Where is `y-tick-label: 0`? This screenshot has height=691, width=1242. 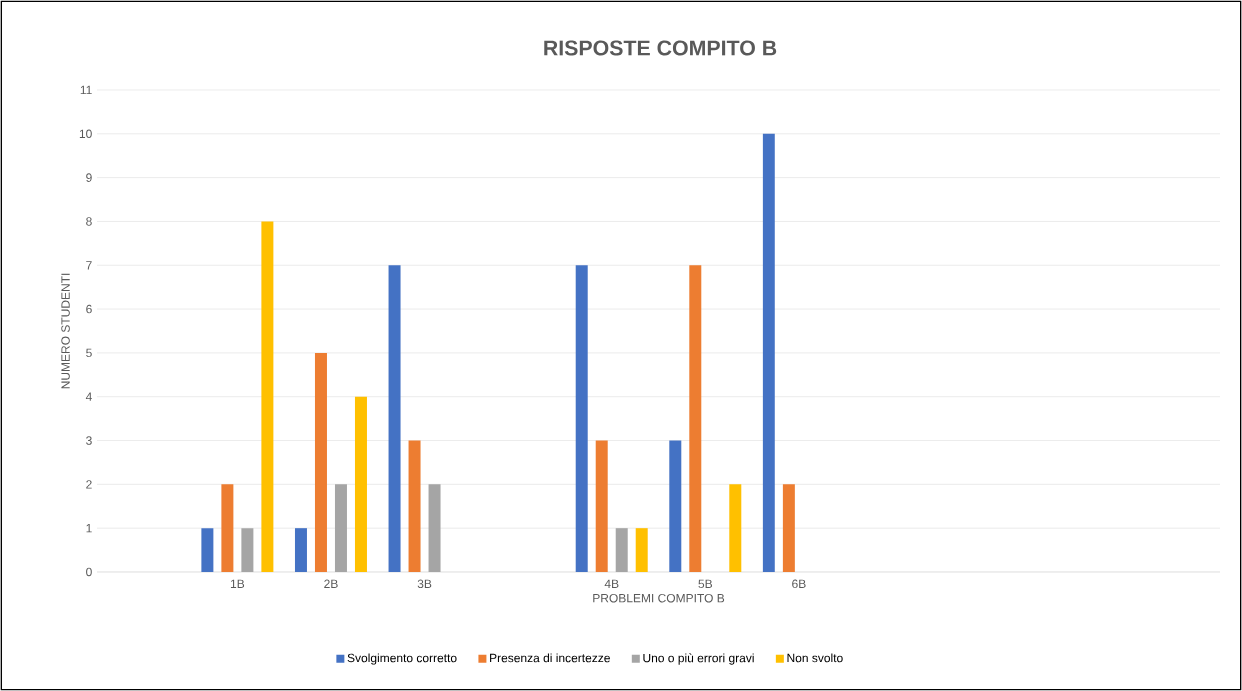
y-tick-label: 0 is located at coordinates (89, 572).